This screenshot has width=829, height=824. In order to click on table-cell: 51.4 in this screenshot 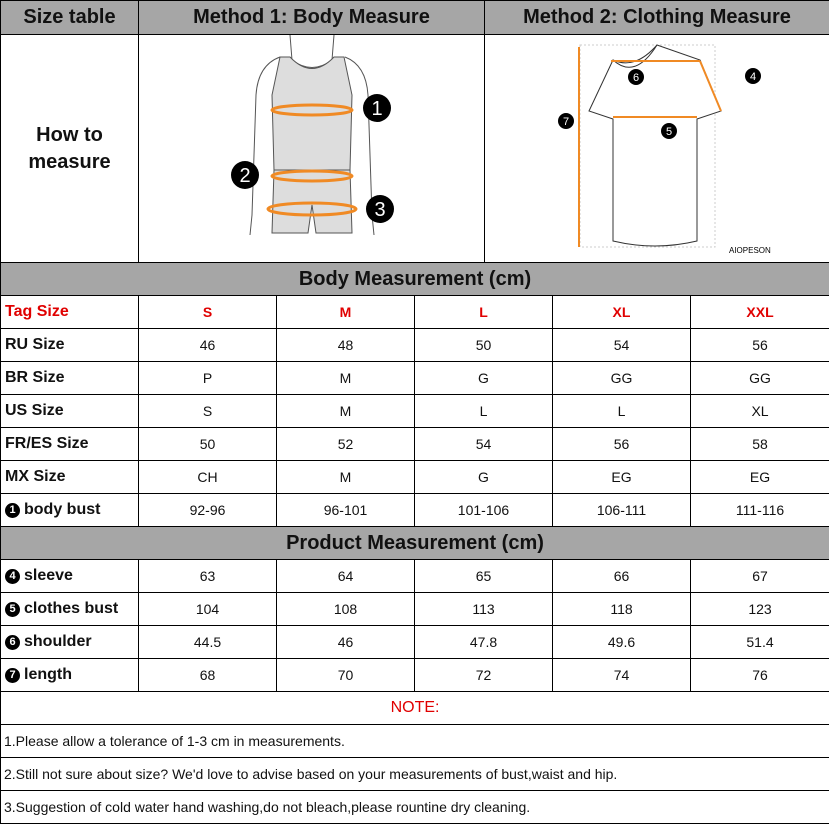, I will do `click(760, 642)`.